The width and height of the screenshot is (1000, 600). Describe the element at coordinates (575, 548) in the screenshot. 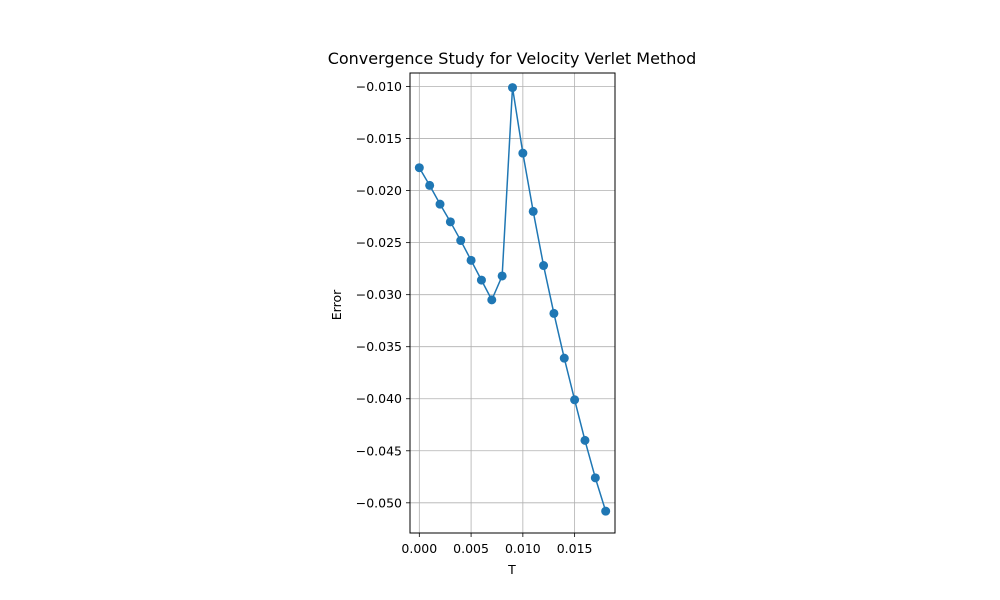

I see `x-tick-label: 0.015` at that location.